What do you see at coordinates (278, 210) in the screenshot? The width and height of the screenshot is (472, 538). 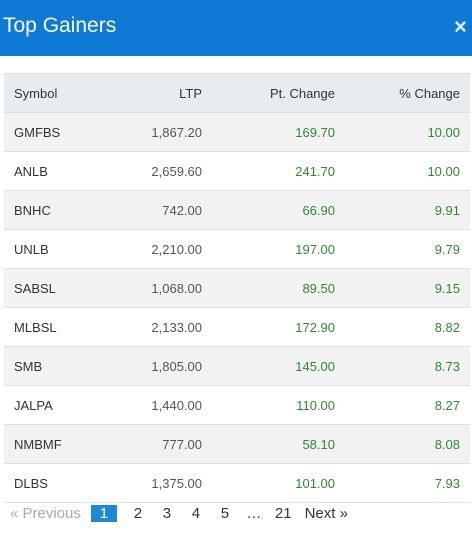 I see `cell-pt-change: 66.90` at bounding box center [278, 210].